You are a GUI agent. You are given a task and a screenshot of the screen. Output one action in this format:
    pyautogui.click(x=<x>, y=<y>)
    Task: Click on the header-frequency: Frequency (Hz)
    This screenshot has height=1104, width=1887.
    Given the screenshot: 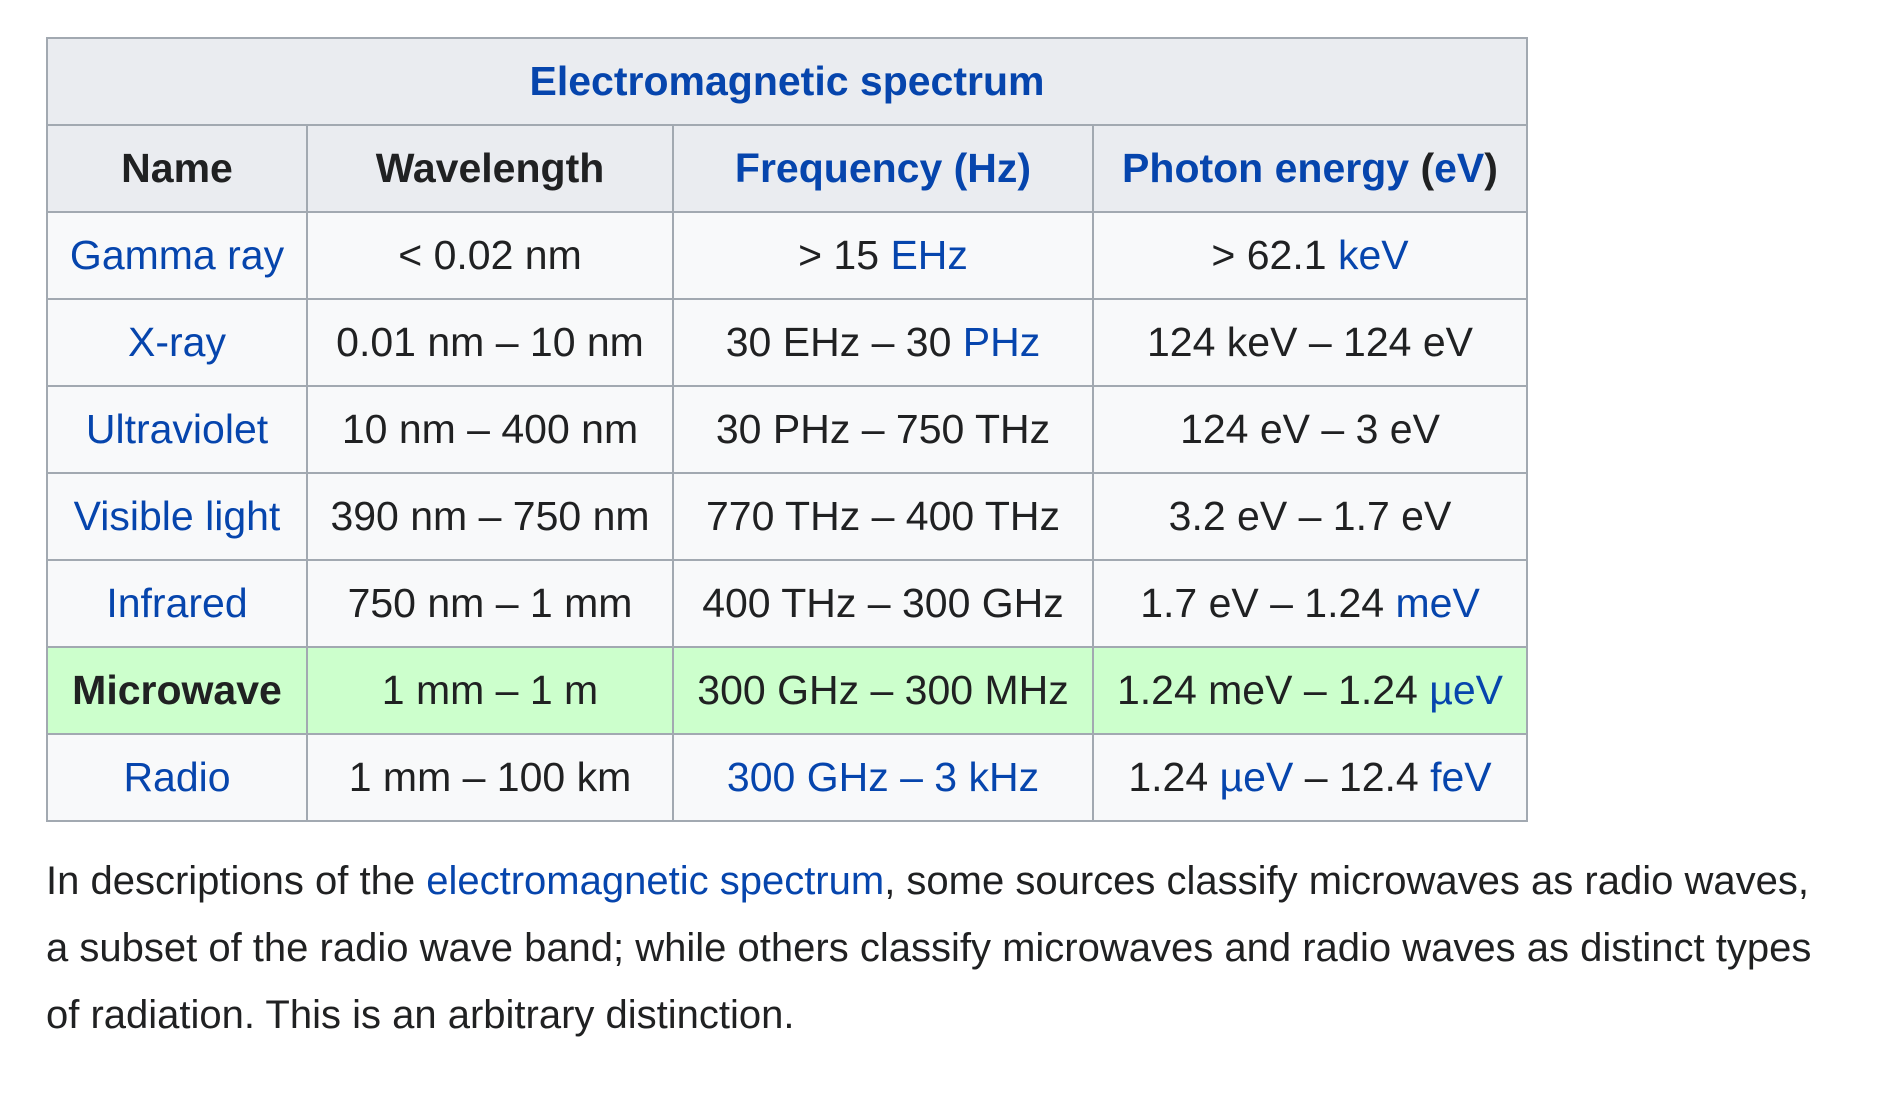 What is the action you would take?
    pyautogui.click(x=883, y=168)
    